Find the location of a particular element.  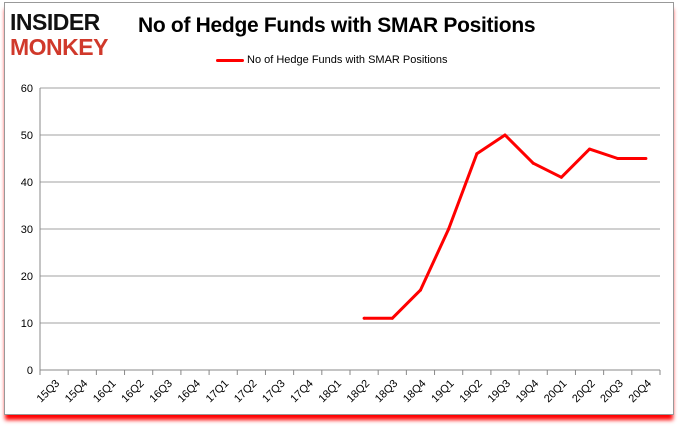

chart-title: No of Hedge Funds with SMAR Positions is located at coordinates (337, 25).